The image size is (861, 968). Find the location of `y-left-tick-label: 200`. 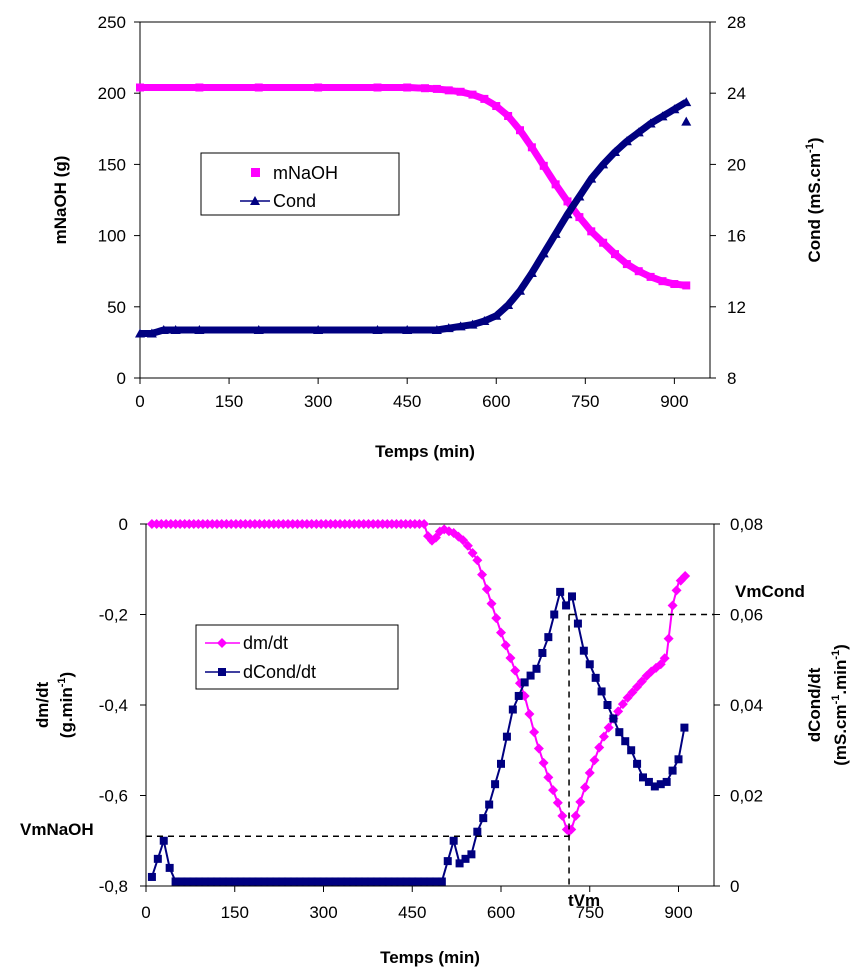

y-left-tick-label: 200 is located at coordinates (112, 93).